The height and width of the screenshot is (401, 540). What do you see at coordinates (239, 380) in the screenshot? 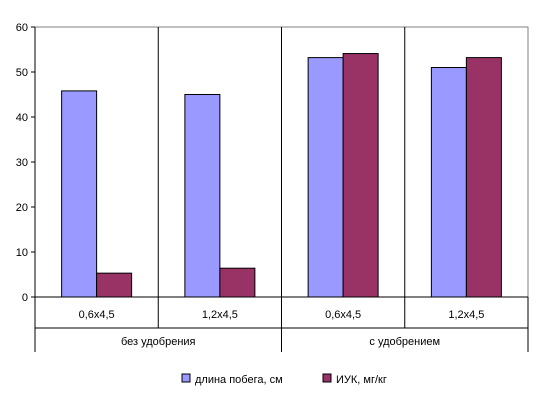
I see `legend-label: длина побега, см` at bounding box center [239, 380].